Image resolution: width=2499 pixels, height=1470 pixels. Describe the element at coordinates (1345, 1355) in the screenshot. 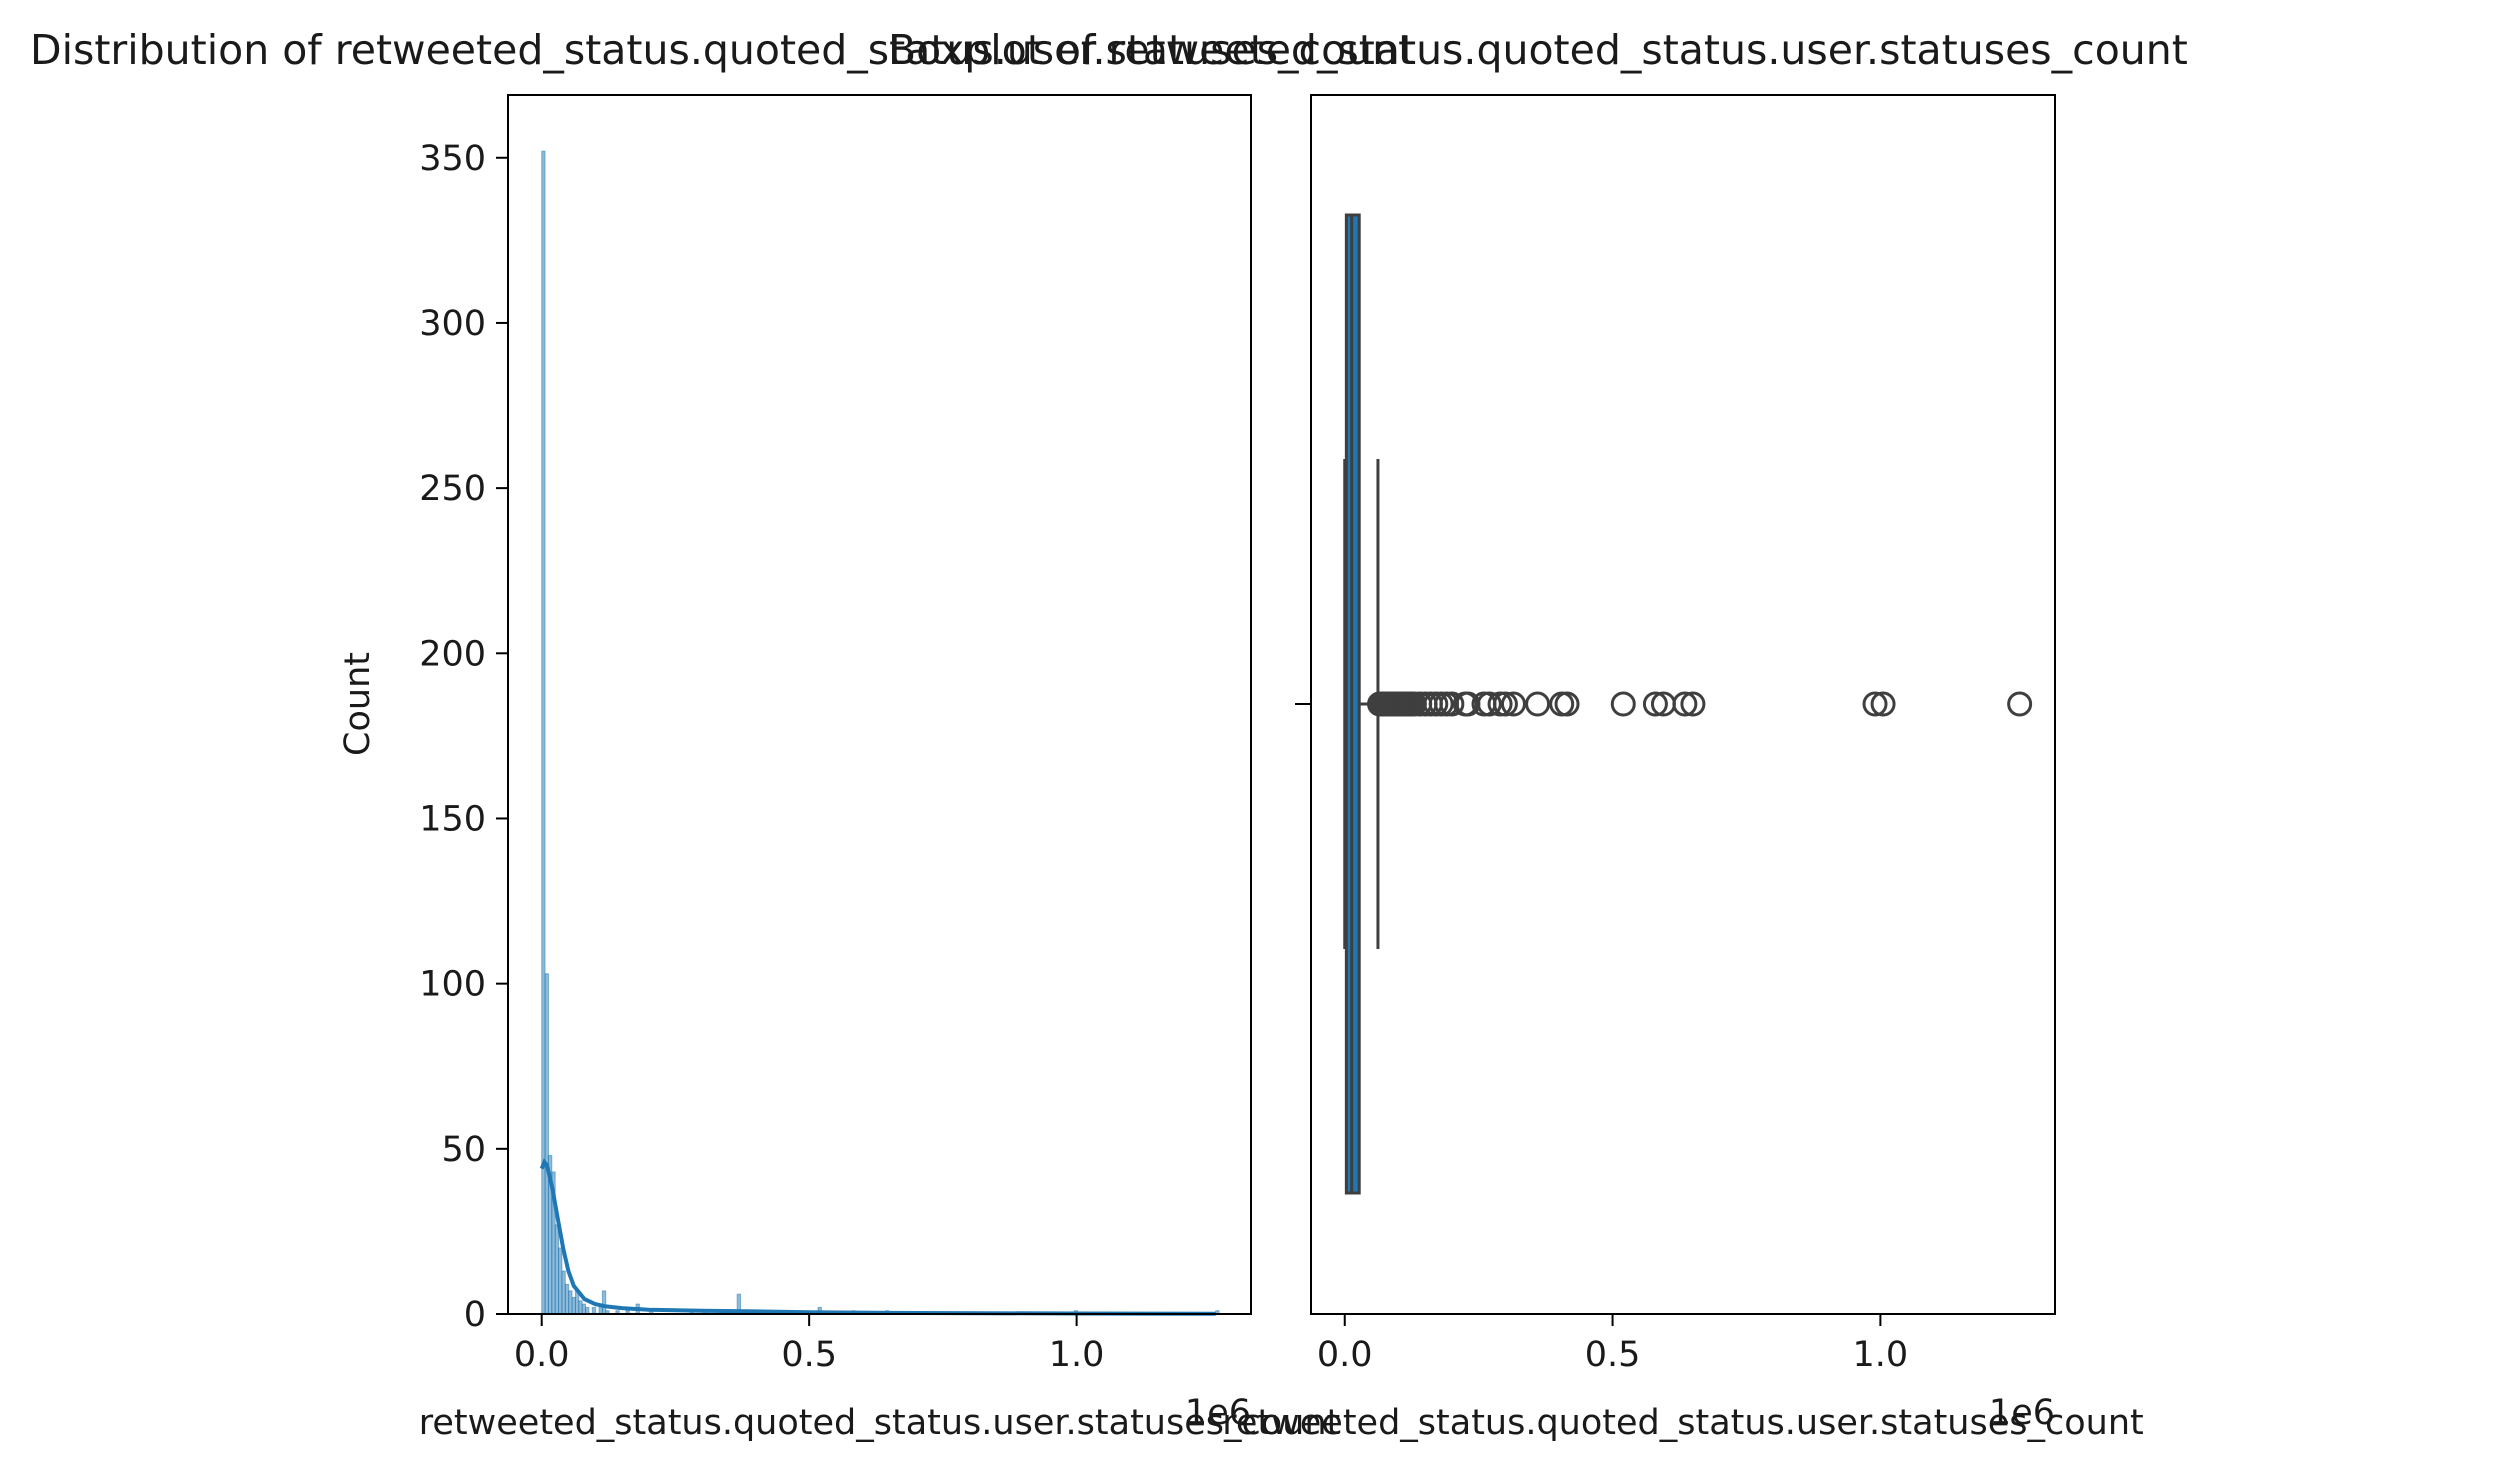

I see `boxplot-x-tick-label: 0.0` at that location.